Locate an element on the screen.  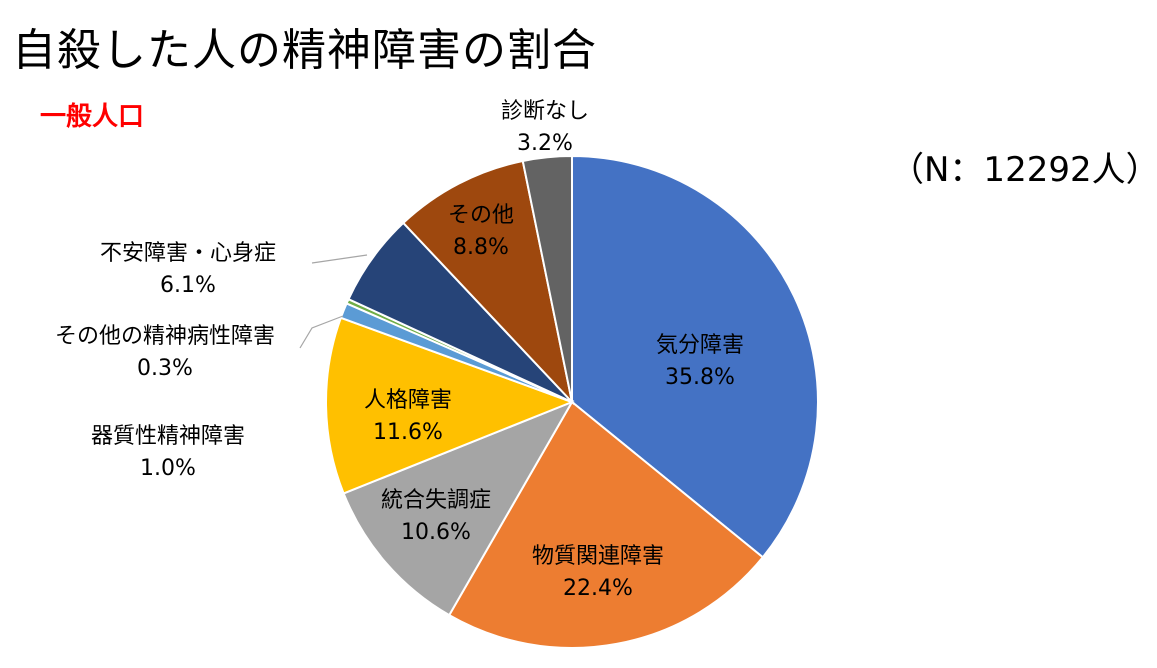
slice-value-label-anxiety: 6.1% is located at coordinates (188, 285).